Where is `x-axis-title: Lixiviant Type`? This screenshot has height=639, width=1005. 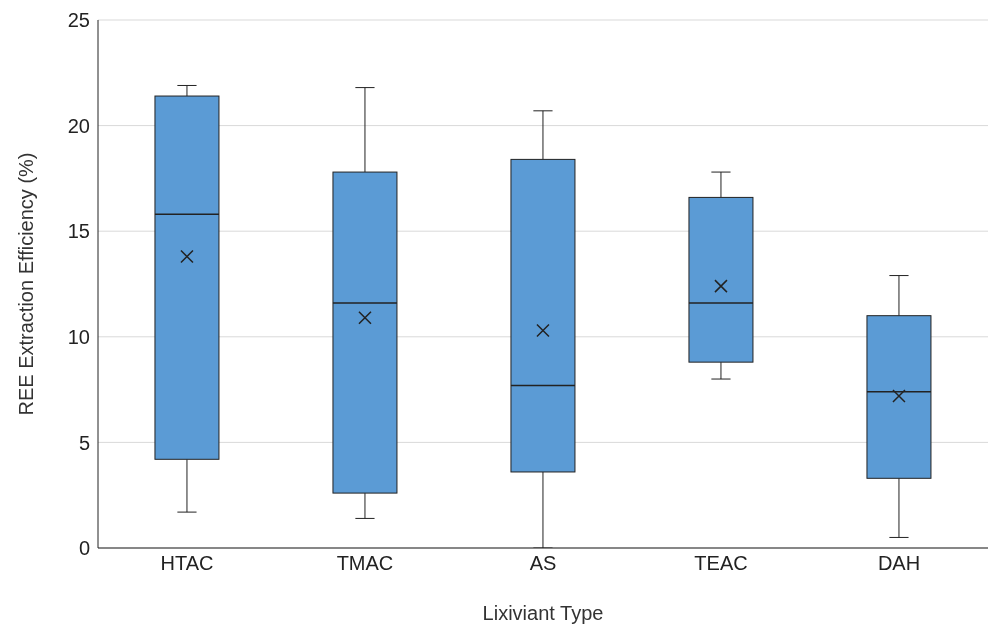
x-axis-title: Lixiviant Type is located at coordinates (543, 613).